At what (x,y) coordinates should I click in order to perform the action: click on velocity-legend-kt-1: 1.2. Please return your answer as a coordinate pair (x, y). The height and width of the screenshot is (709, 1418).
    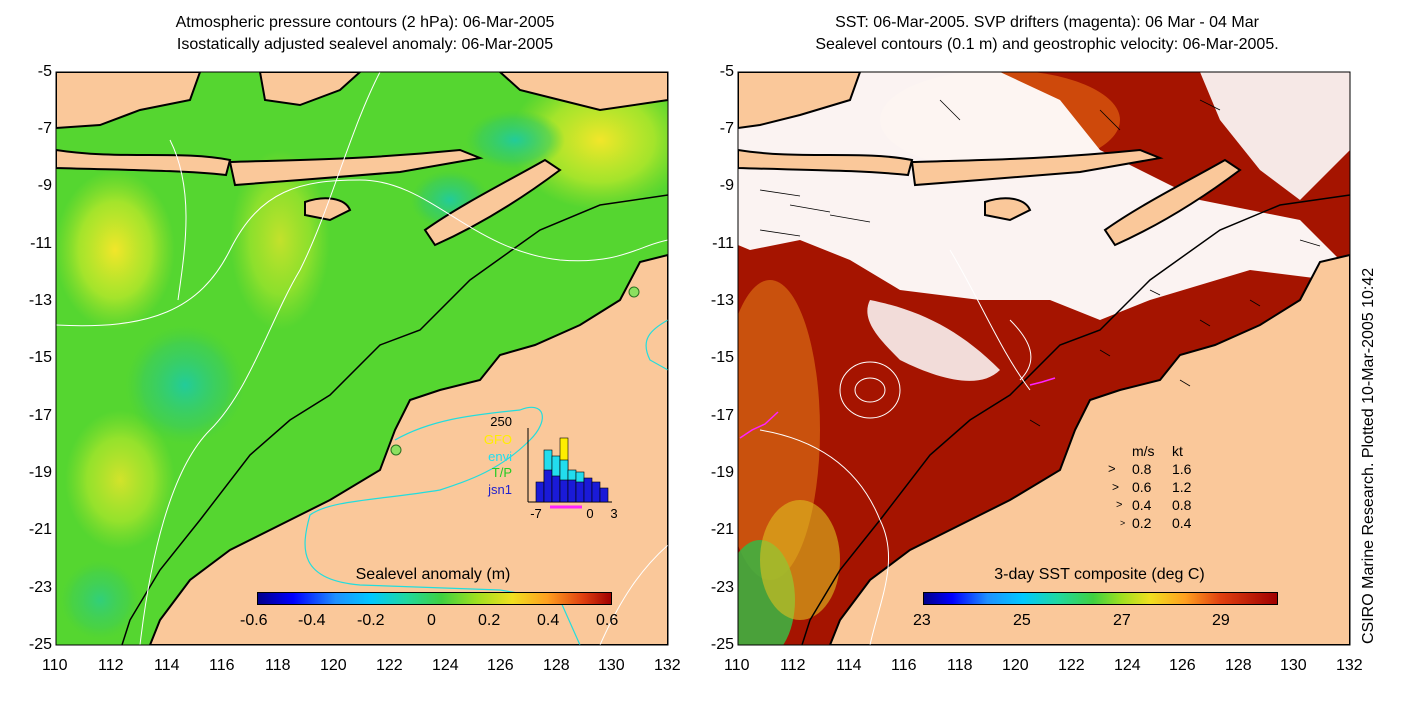
    Looking at the image, I should click on (1182, 487).